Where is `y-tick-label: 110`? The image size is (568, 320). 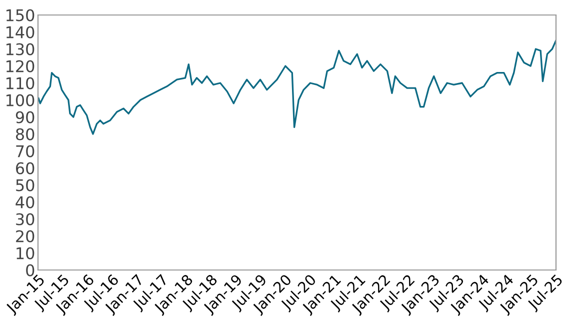
y-tick-label: 110 is located at coordinates (20, 83).